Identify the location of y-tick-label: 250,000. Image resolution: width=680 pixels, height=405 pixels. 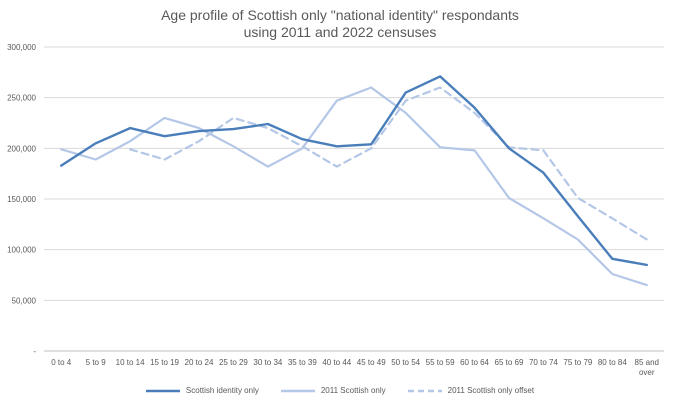
(21, 98).